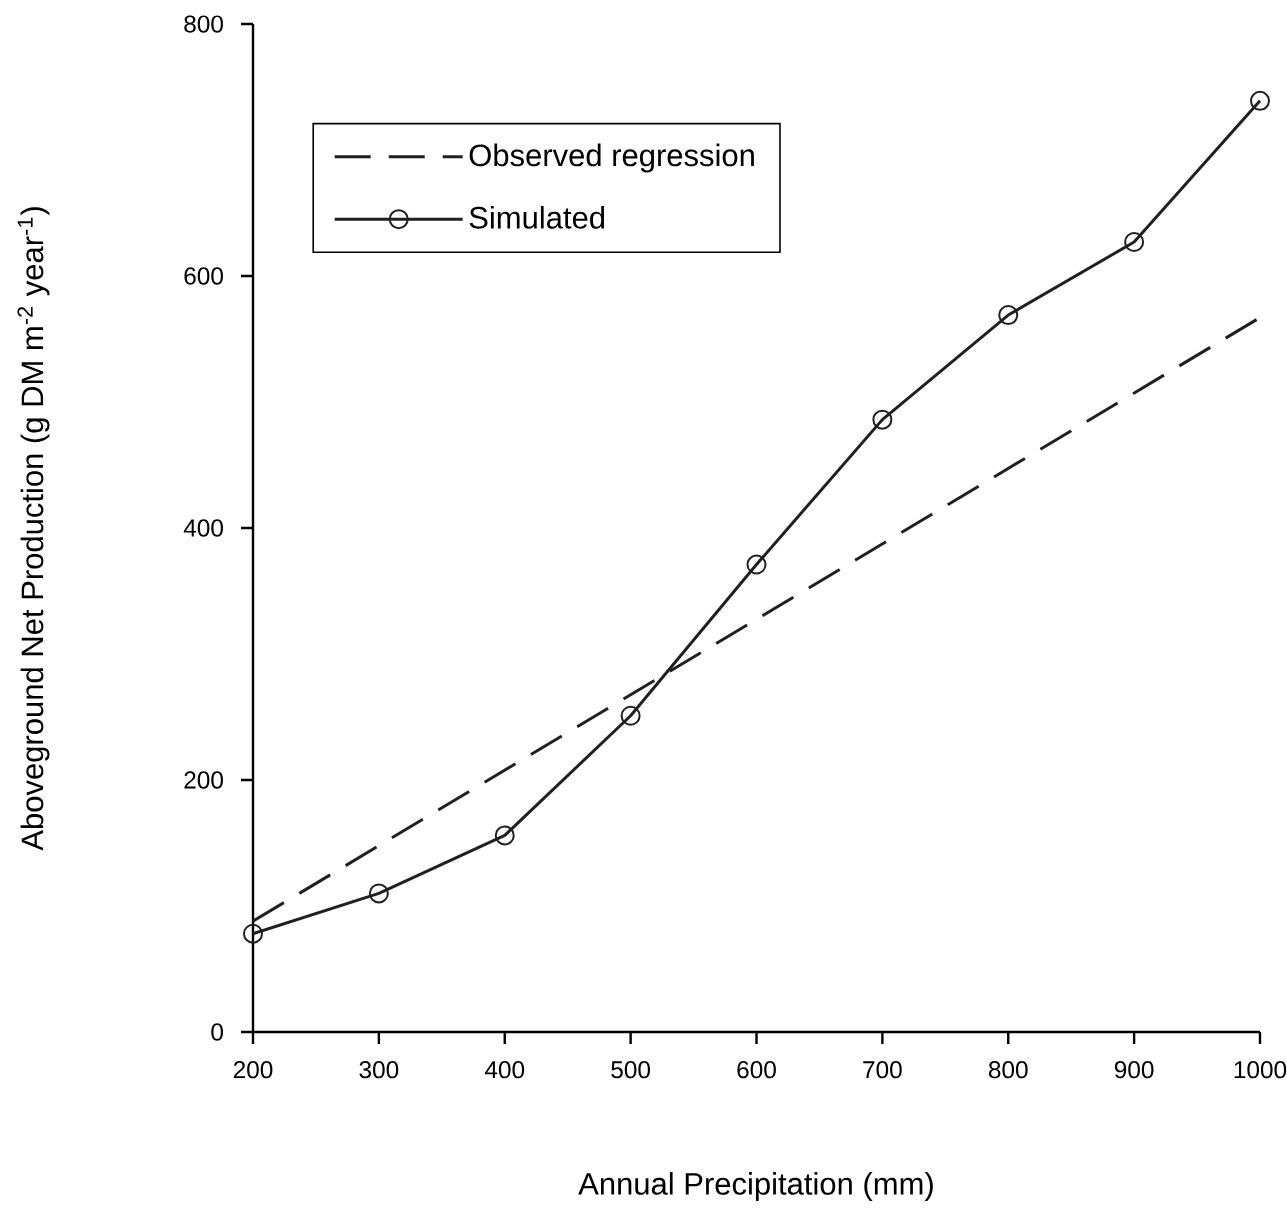 The width and height of the screenshot is (1287, 1211). What do you see at coordinates (631, 1070) in the screenshot?
I see `x-tick-label: 500` at bounding box center [631, 1070].